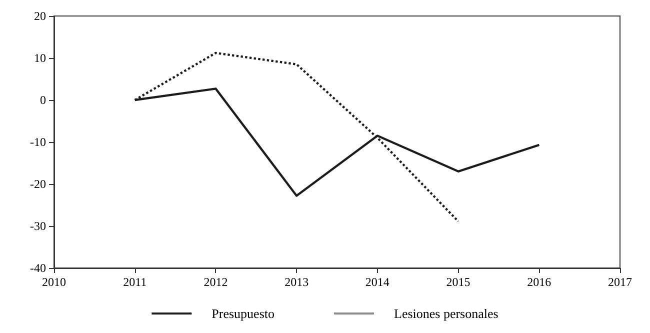  Describe the element at coordinates (458, 282) in the screenshot. I see `x-tick-label: 2015` at that location.